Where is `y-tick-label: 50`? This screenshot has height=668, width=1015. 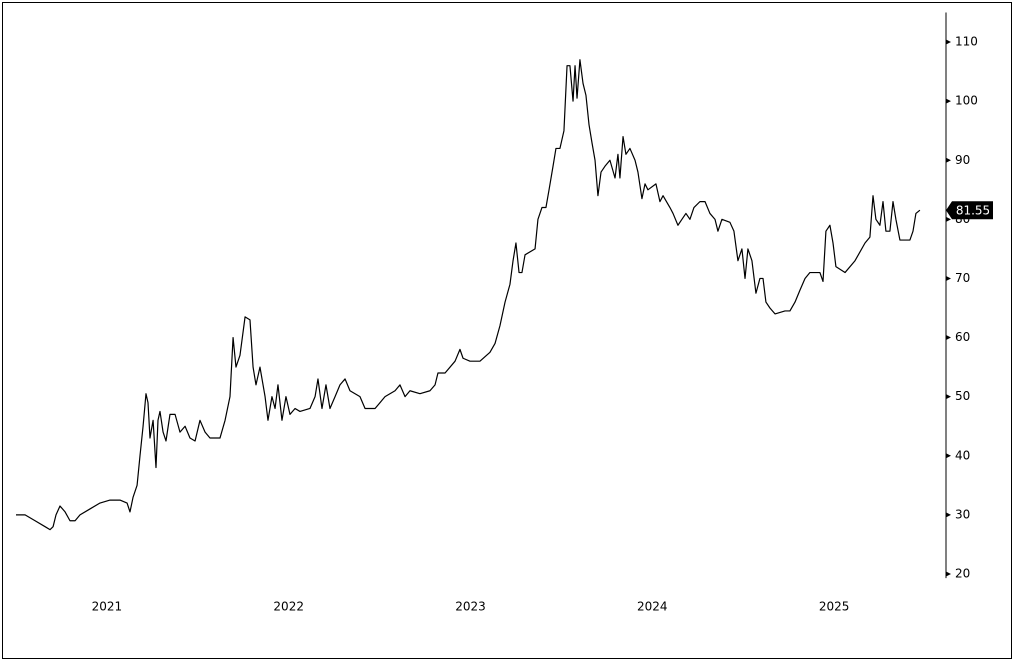 y-tick-label: 50 is located at coordinates (962, 396).